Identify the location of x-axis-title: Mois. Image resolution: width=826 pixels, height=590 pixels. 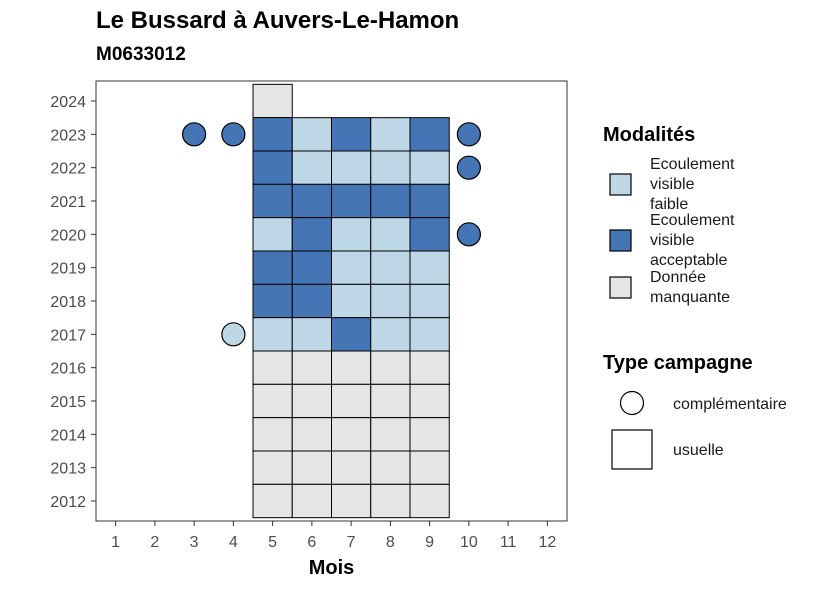
(332, 568).